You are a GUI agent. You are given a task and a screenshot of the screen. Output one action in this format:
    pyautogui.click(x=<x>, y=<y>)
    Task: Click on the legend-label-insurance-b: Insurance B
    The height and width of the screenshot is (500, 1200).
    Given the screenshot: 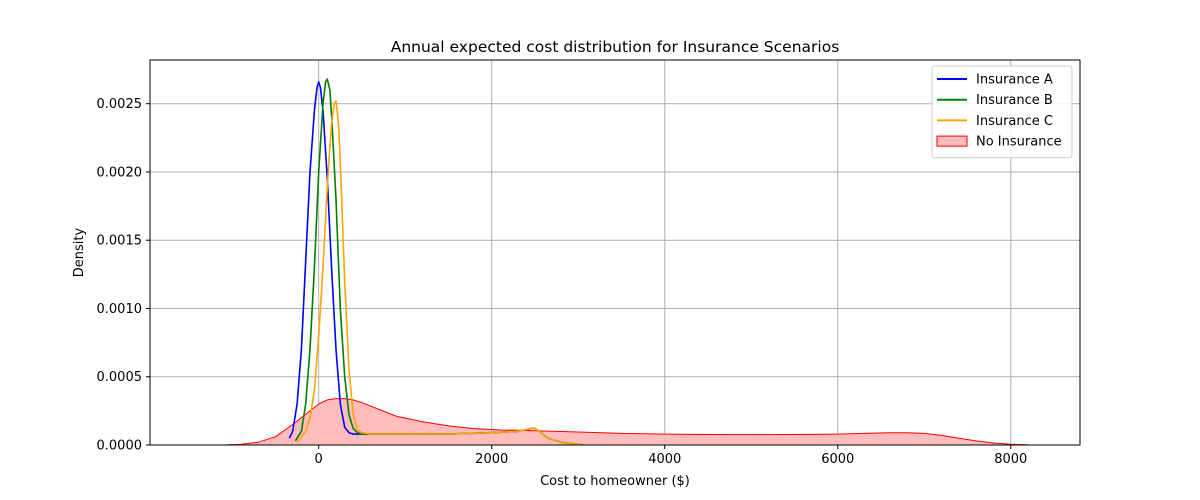 What is the action you would take?
    pyautogui.click(x=1014, y=100)
    